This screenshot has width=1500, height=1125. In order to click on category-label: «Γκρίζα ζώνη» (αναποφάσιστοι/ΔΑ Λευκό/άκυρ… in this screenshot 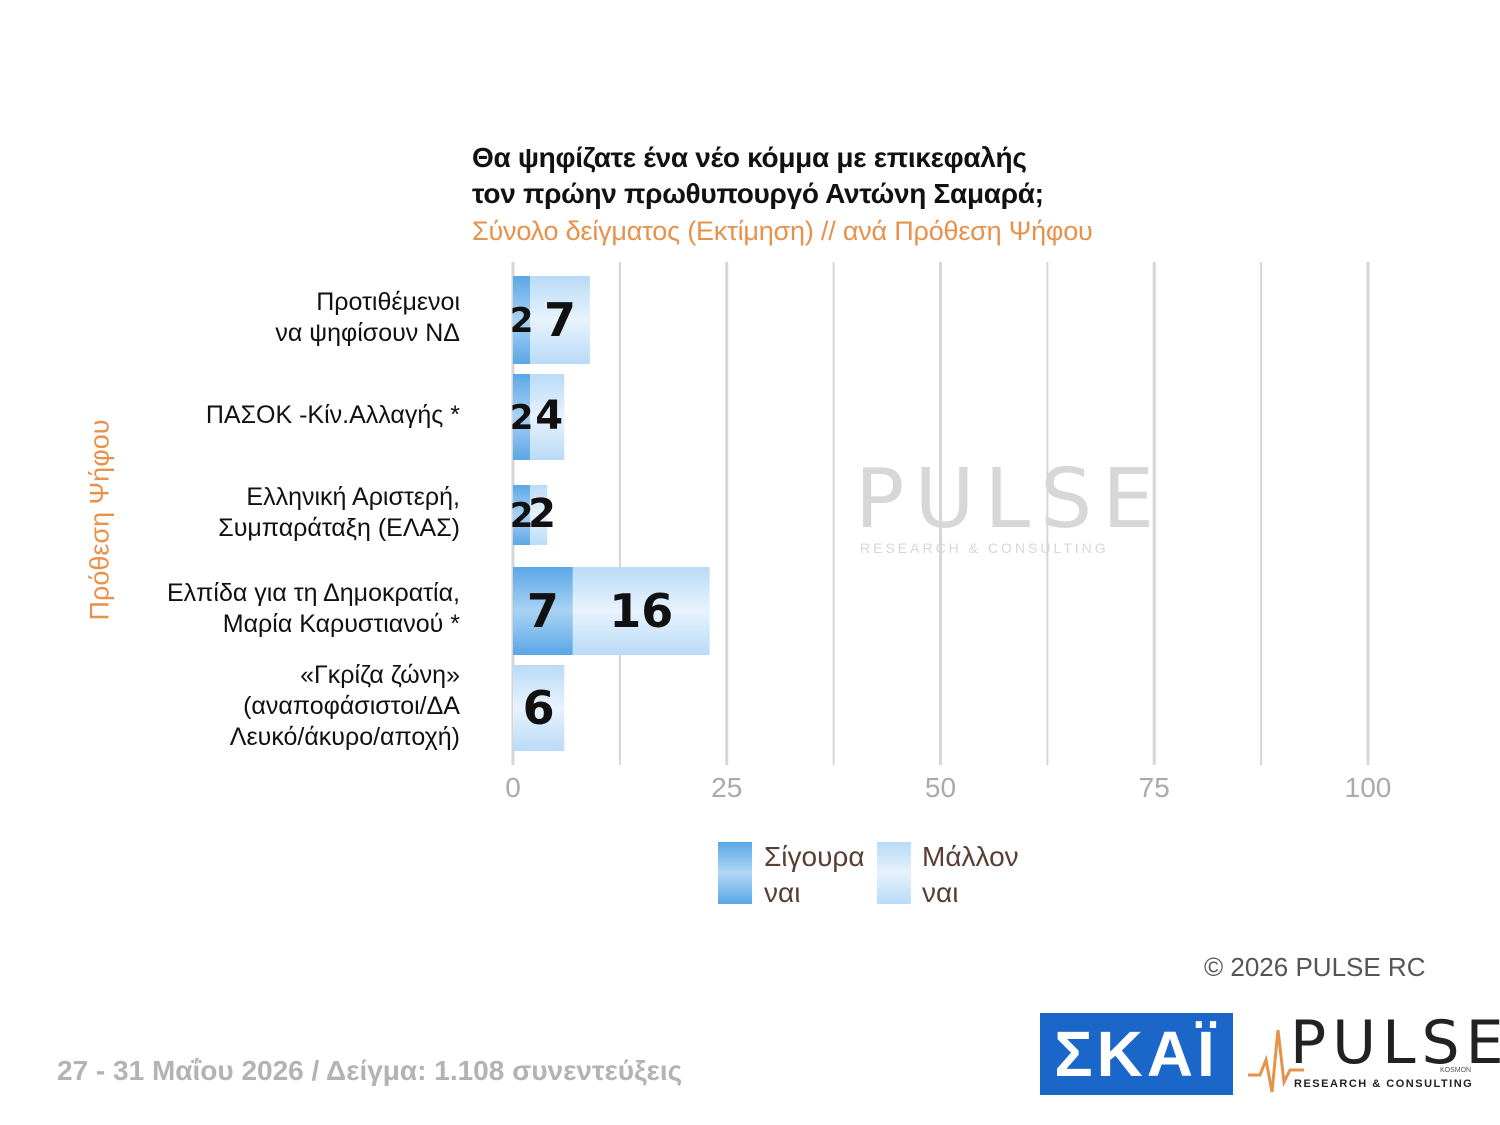, I will do `click(344, 705)`.